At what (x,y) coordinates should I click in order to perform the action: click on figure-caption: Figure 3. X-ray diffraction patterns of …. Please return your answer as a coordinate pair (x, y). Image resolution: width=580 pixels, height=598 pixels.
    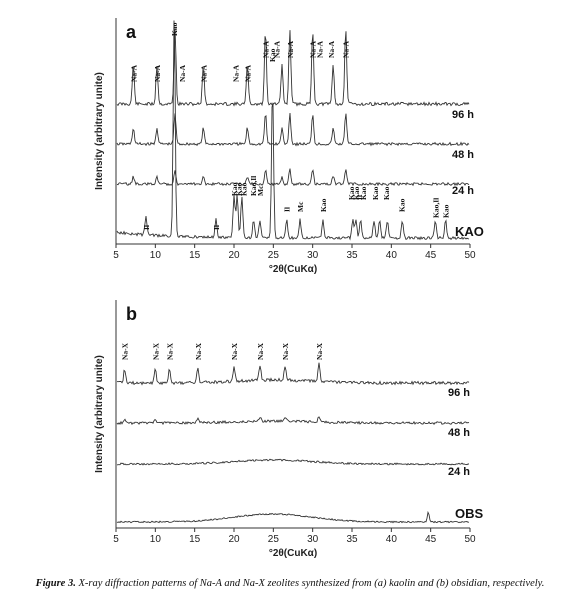
    Looking at the image, I should click on (290, 583).